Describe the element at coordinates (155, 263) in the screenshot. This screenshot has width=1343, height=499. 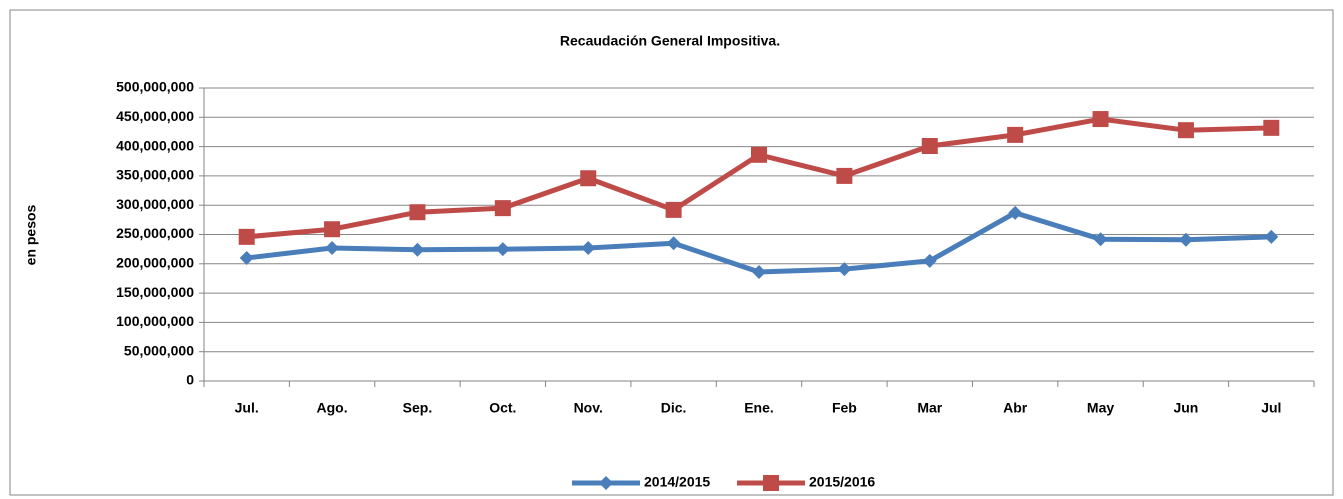
I see `y-tick-label: 200,000,000` at that location.